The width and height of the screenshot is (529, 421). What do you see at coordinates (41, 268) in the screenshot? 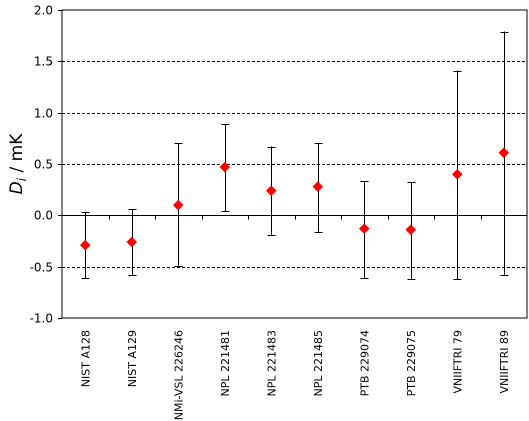
I see `y-tick-label: -0.5` at bounding box center [41, 268].